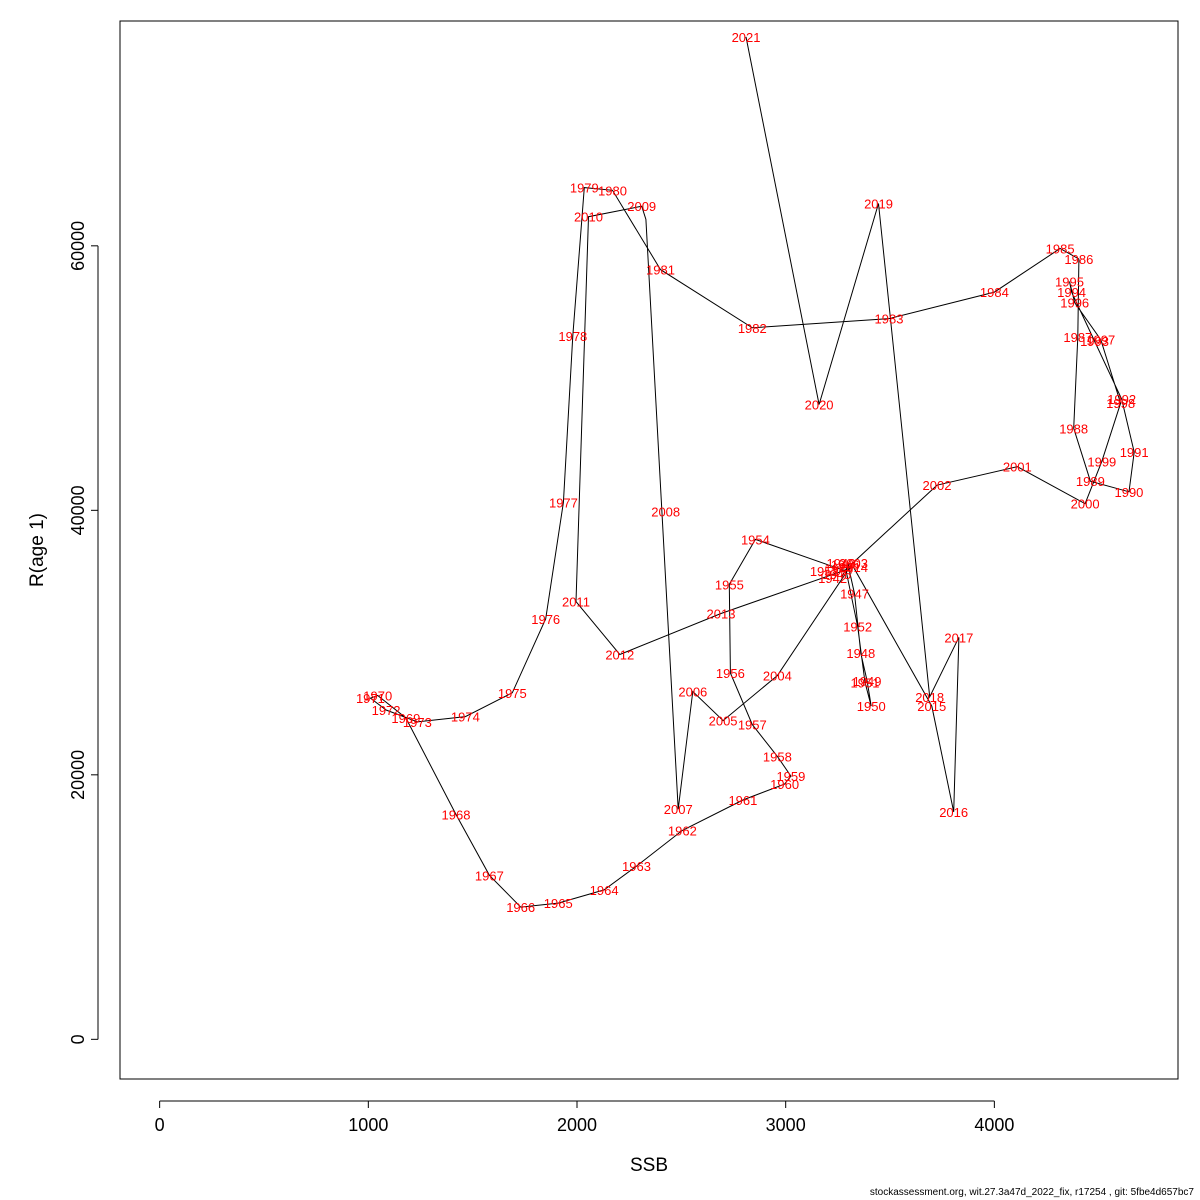 This screenshot has width=1200, height=1200. I want to click on year-label-1958: 1958, so click(777, 756).